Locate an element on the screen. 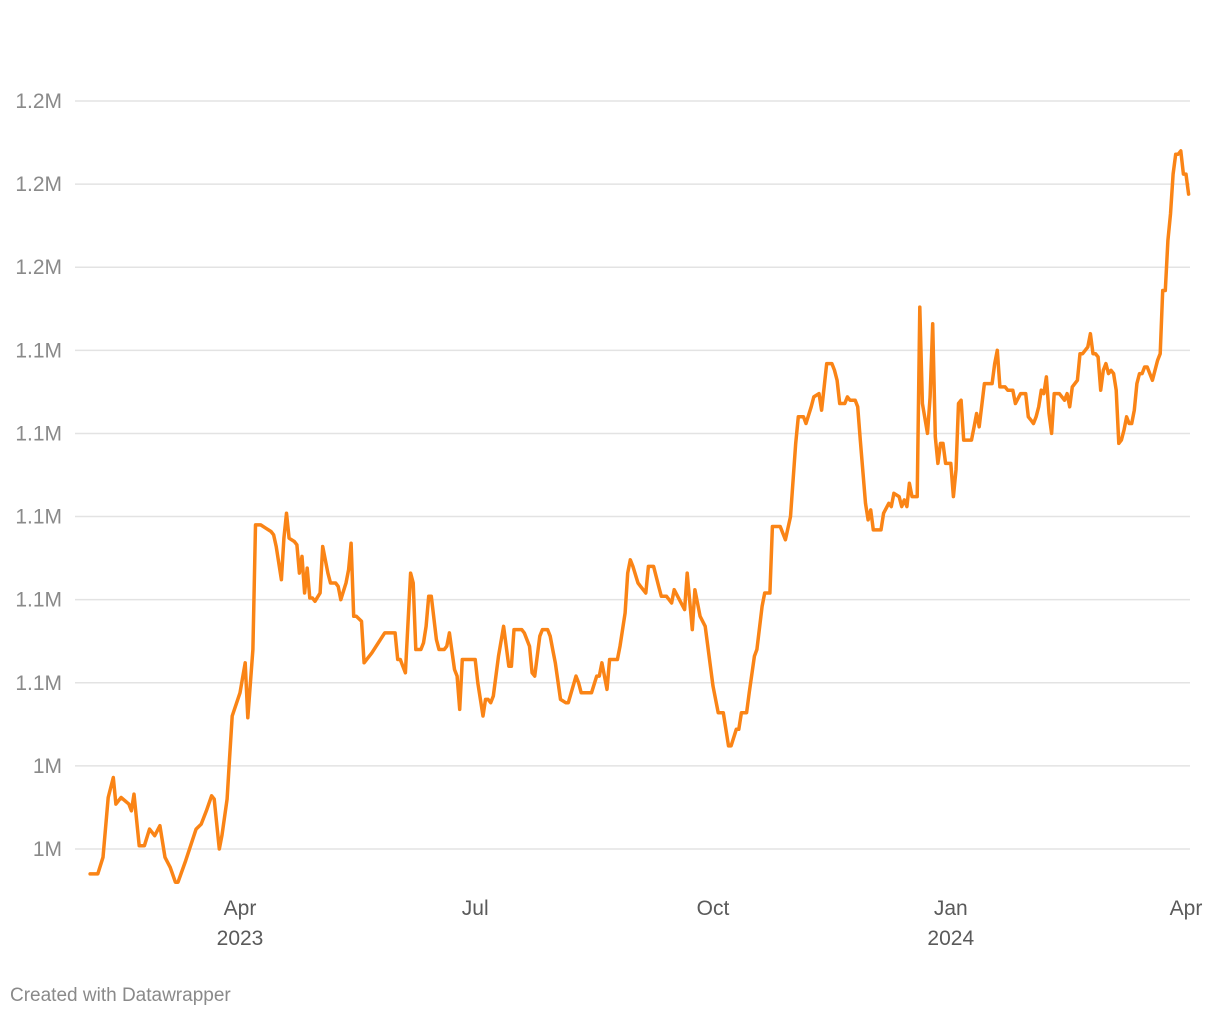 The width and height of the screenshot is (1220, 1020). x-tick-year-label: 2024 is located at coordinates (950, 938).